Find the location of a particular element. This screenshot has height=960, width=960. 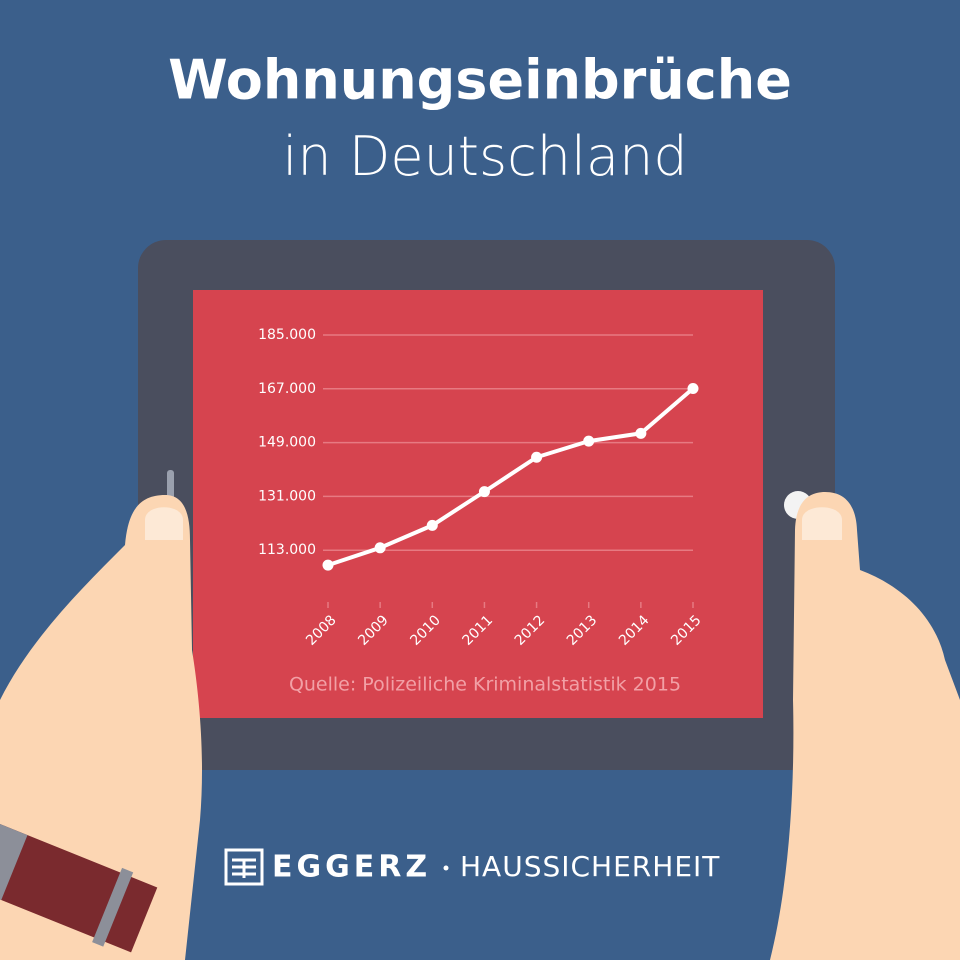

separator is located at coordinates (446, 868).